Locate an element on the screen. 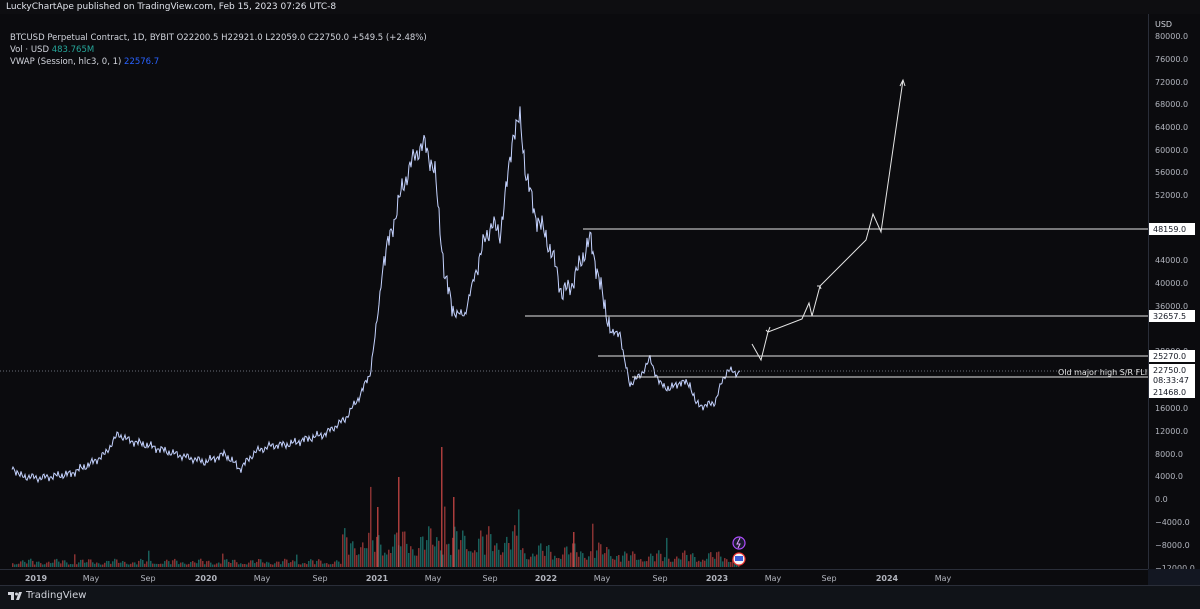  brand-name: TradingView is located at coordinates (56, 595).